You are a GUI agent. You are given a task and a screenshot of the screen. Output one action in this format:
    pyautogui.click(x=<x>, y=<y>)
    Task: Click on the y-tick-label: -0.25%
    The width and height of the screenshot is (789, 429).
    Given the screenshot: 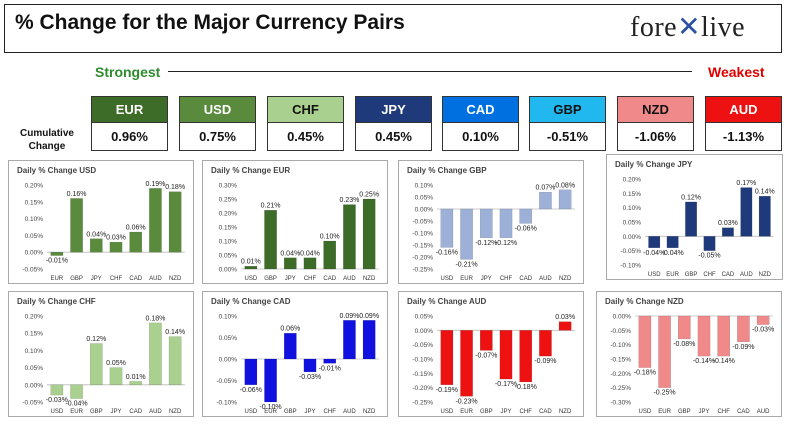 What is the action you would take?
    pyautogui.click(x=620, y=388)
    